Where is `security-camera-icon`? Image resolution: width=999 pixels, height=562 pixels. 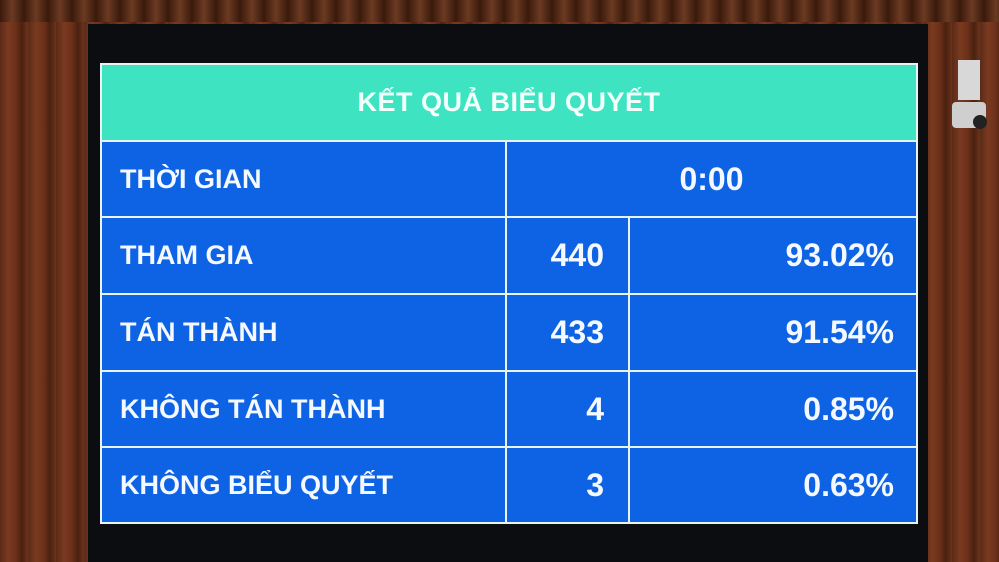 security-camera-icon is located at coordinates (969, 94).